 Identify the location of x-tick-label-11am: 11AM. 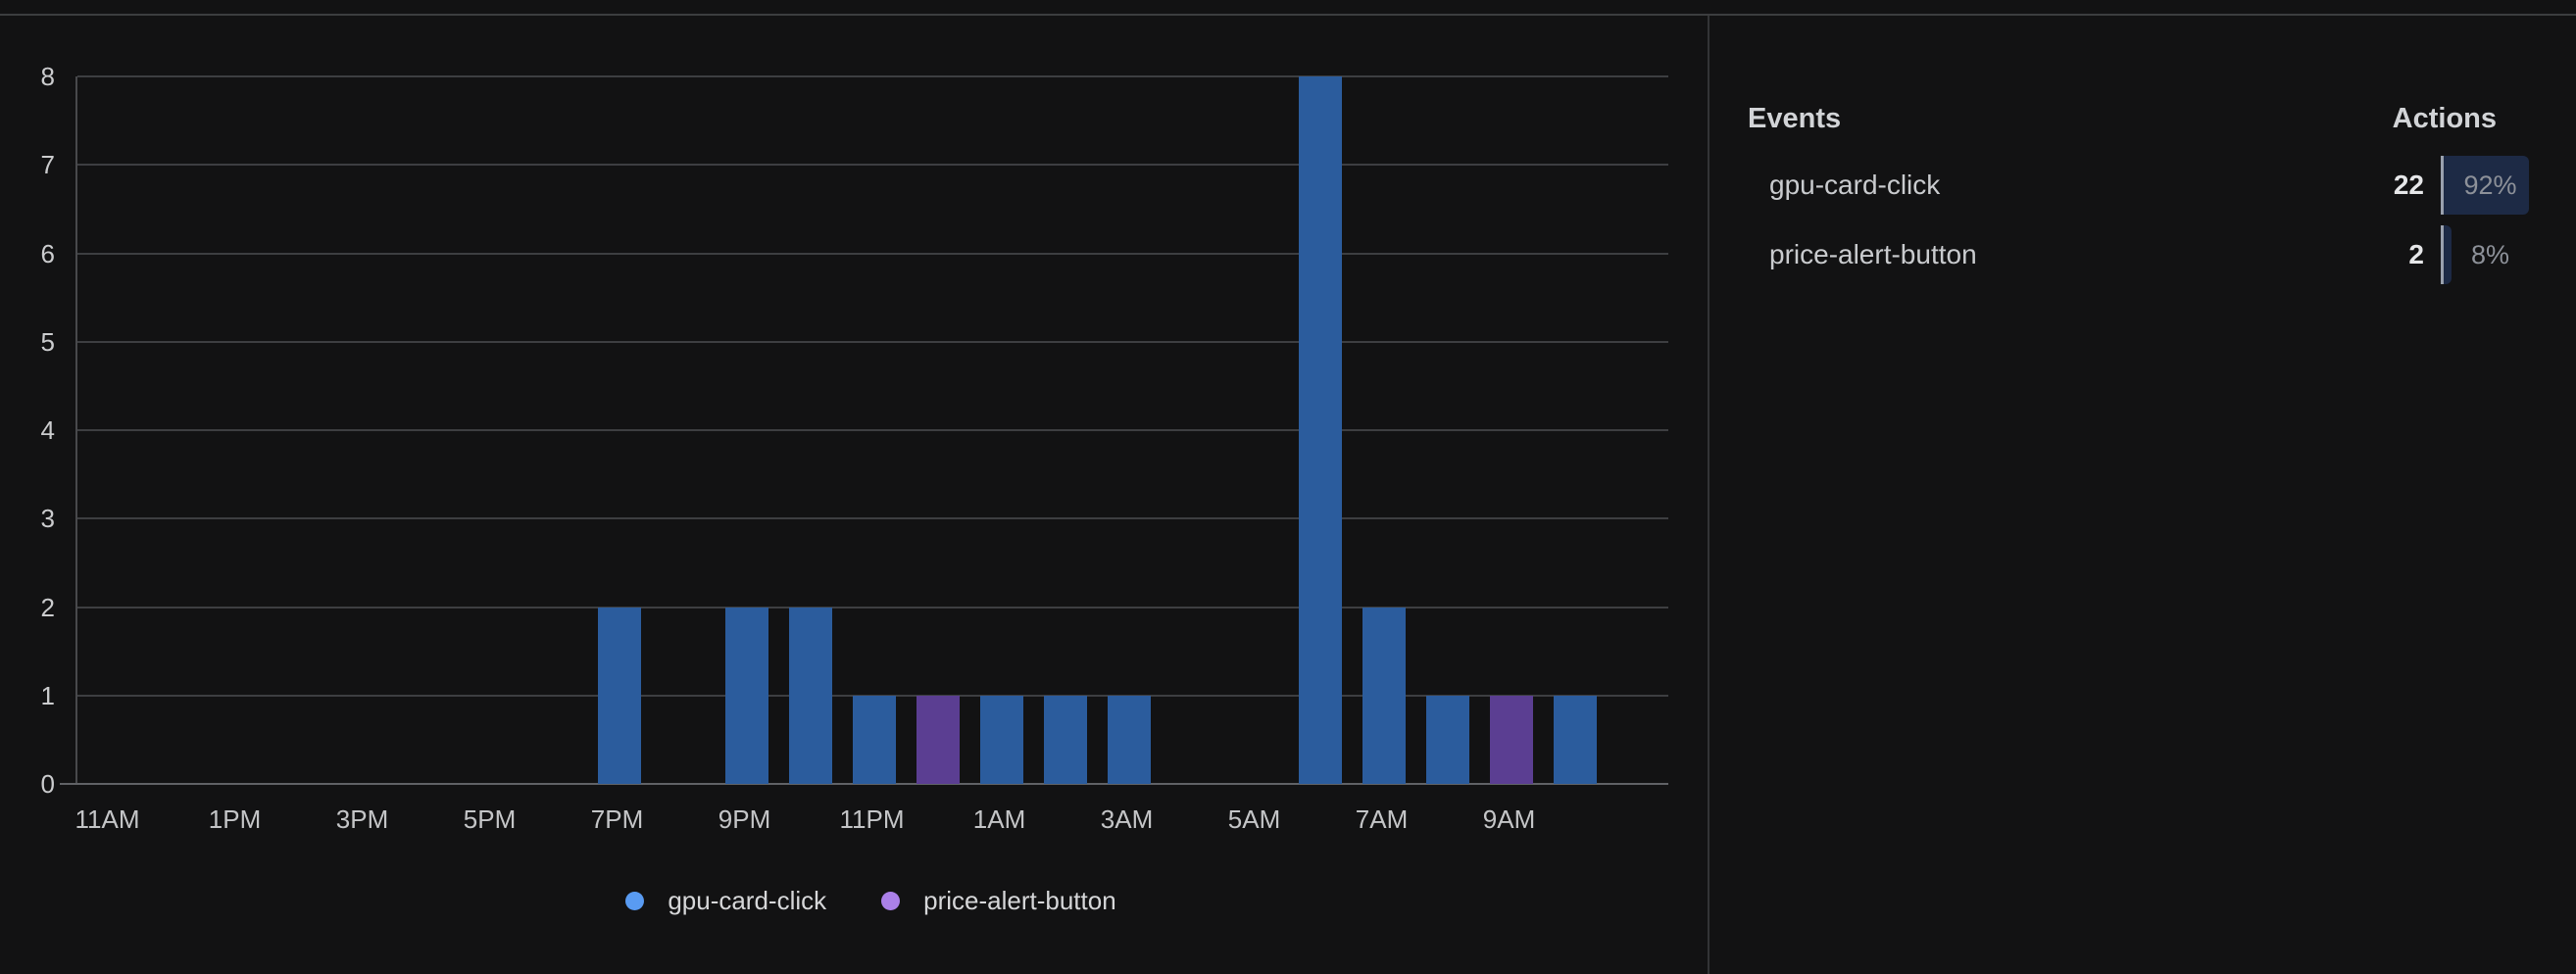
(107, 819).